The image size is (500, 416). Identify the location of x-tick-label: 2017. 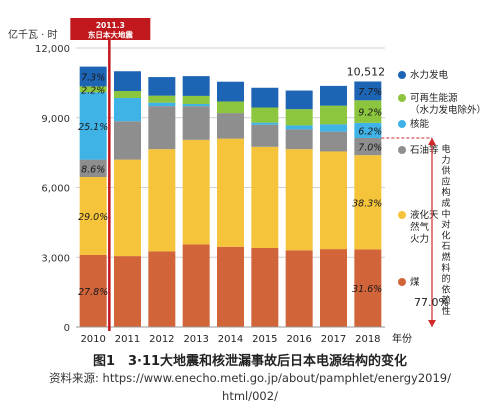
(333, 339).